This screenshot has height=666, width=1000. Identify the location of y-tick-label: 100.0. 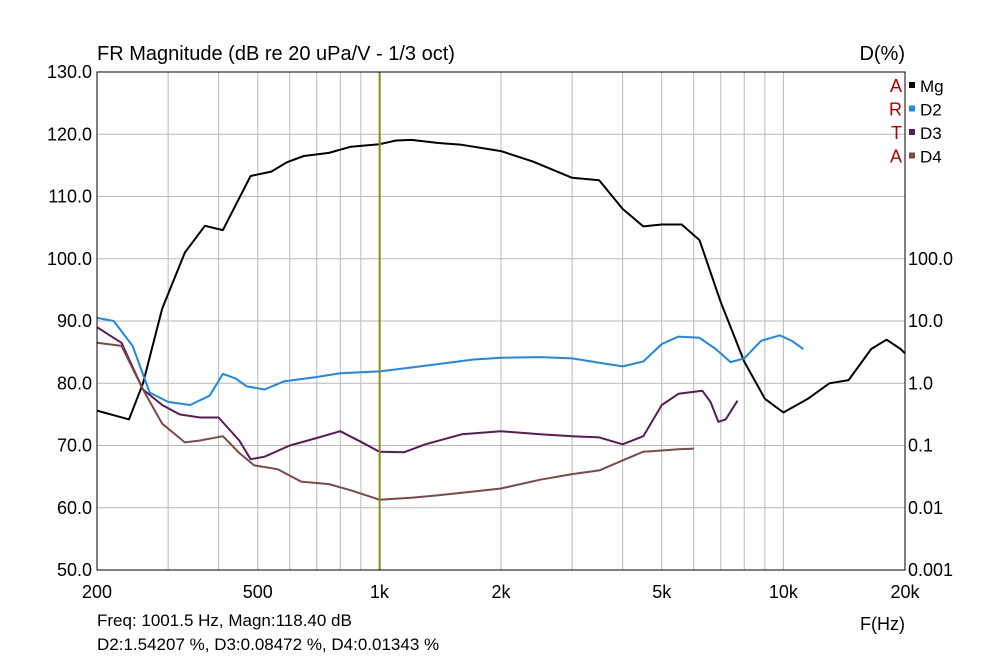
(69, 259).